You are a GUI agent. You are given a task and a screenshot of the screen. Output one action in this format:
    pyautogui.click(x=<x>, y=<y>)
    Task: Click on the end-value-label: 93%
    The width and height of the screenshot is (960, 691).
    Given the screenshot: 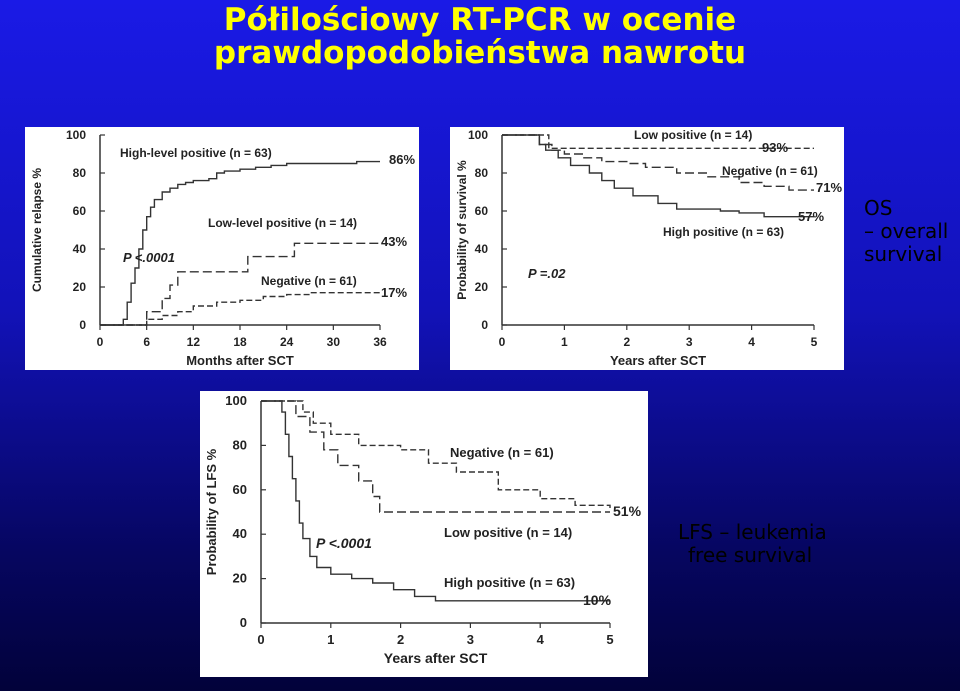 What is the action you would take?
    pyautogui.click(x=775, y=147)
    